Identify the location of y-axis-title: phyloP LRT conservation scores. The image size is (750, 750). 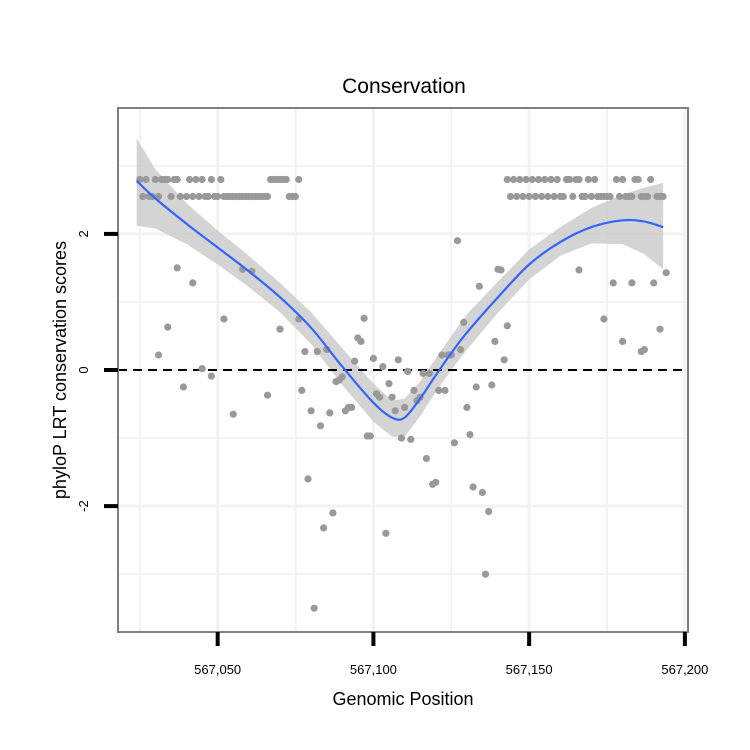
(60, 370).